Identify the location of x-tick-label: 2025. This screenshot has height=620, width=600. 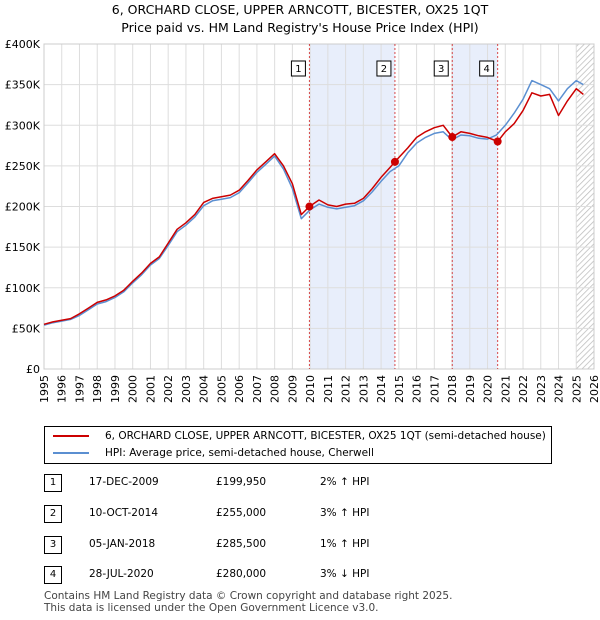
(576, 389).